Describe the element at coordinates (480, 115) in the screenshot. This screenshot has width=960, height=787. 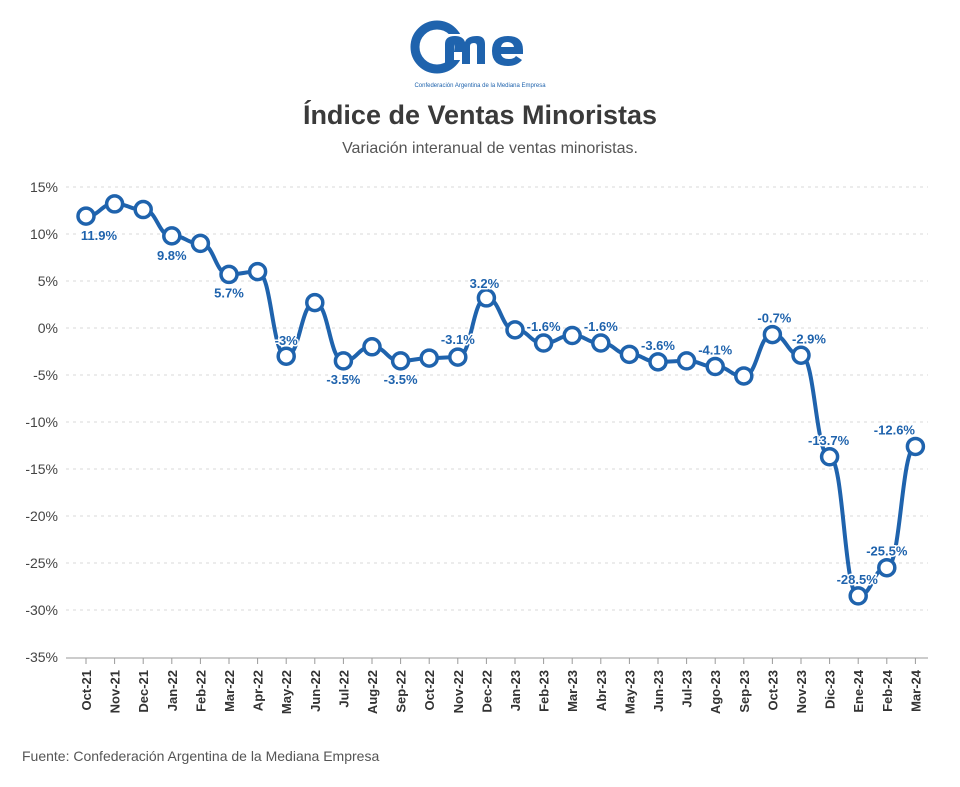
I see `chart-title: Índice de Ventas Minoristas` at that location.